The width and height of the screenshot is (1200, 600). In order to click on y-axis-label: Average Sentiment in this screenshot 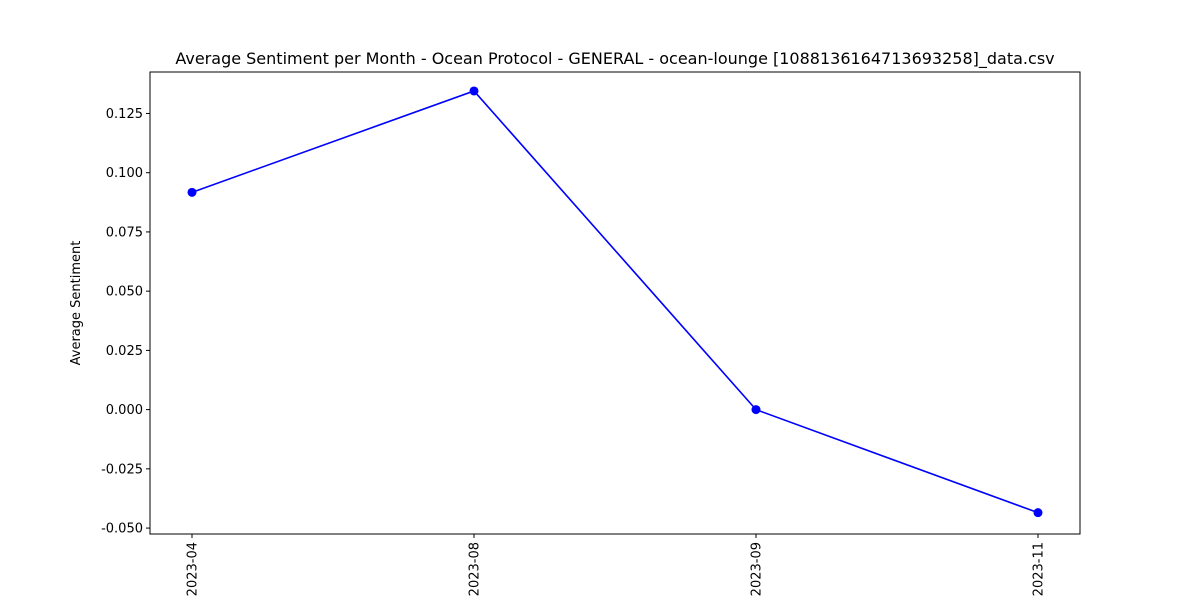, I will do `click(76, 303)`.